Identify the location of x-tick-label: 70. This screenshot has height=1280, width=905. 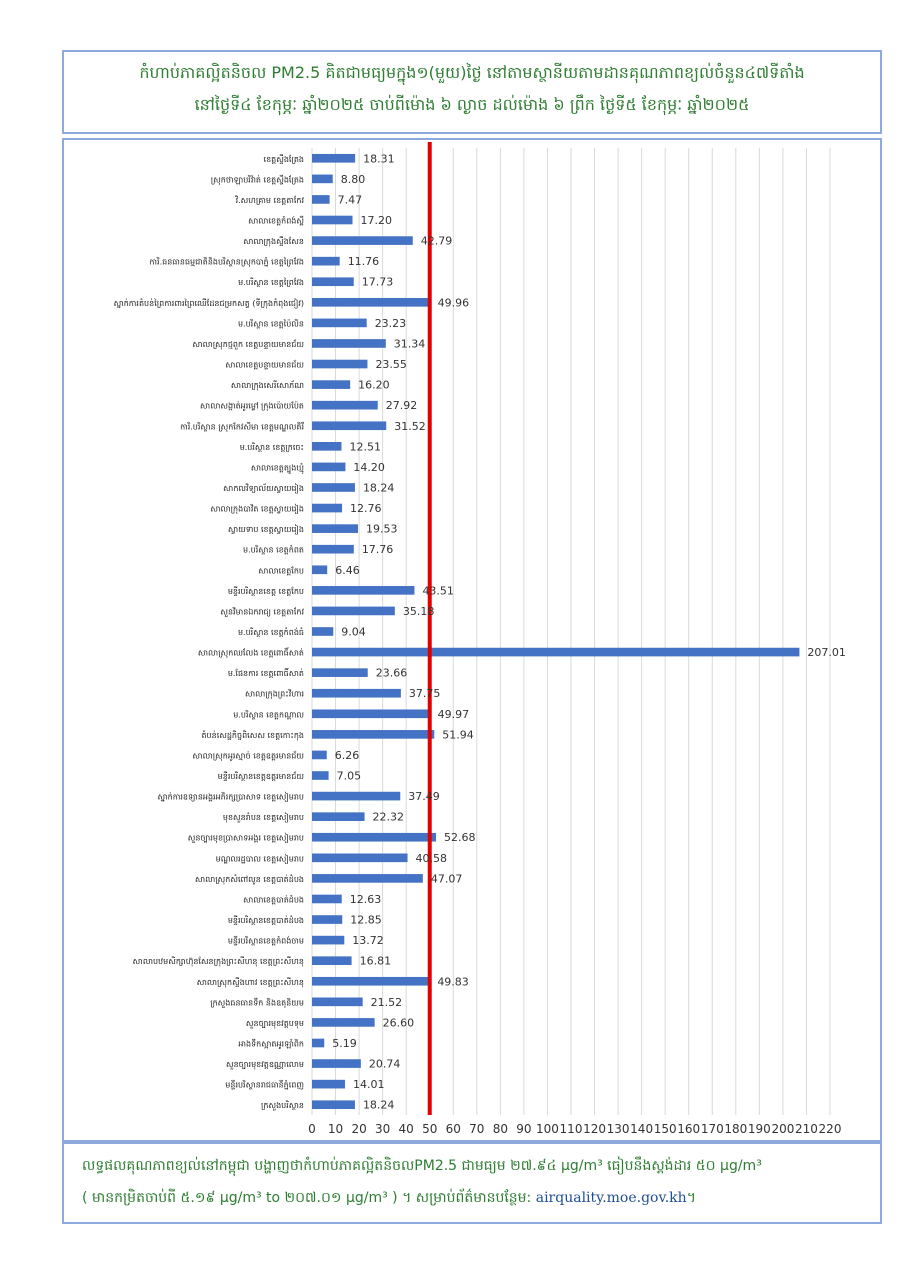
(476, 1129).